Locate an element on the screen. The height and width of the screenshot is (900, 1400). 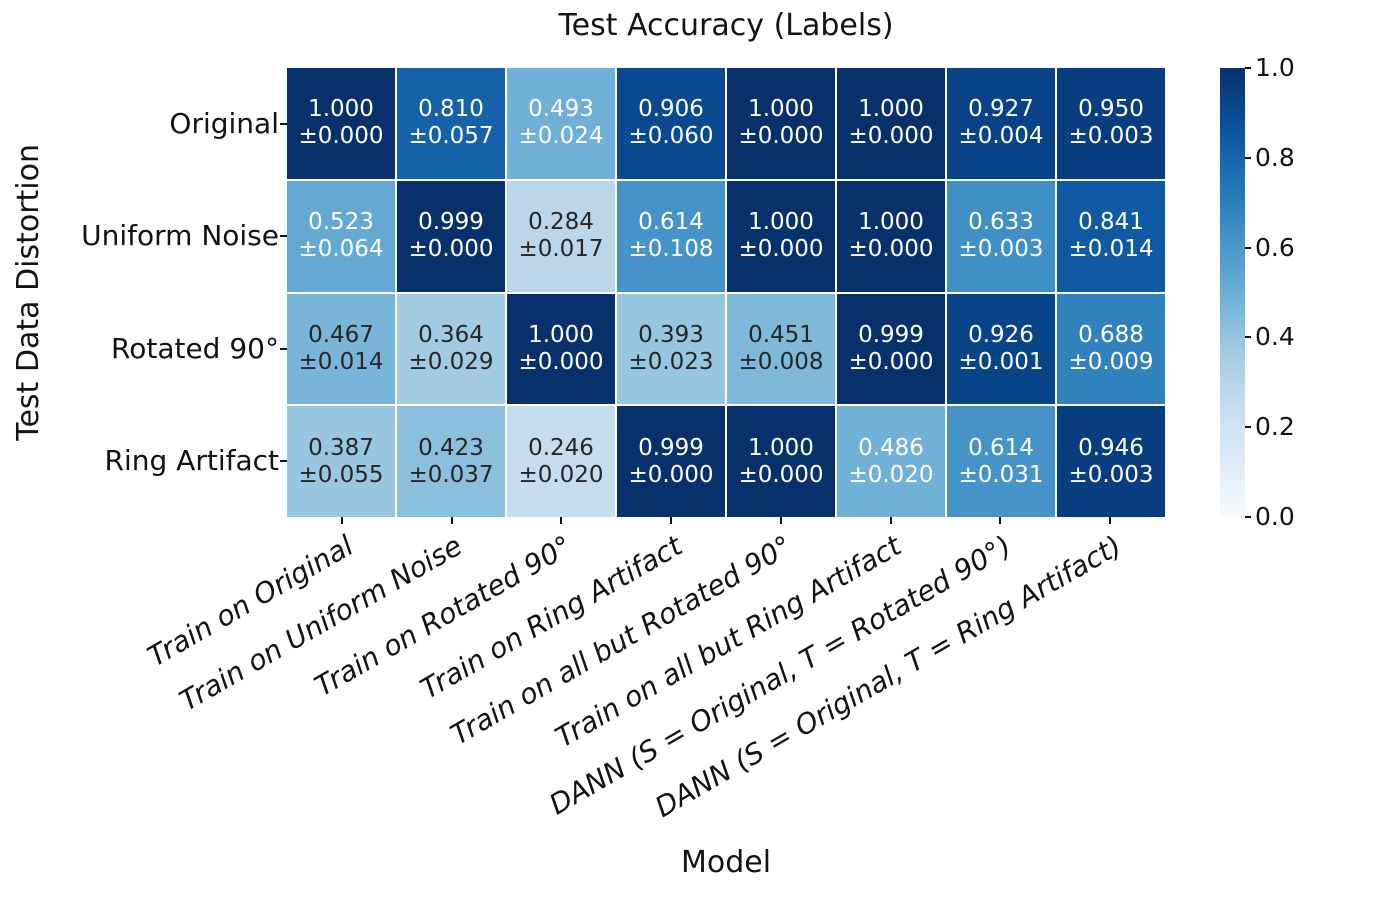
cell-value: 0.451 is located at coordinates (781, 334).